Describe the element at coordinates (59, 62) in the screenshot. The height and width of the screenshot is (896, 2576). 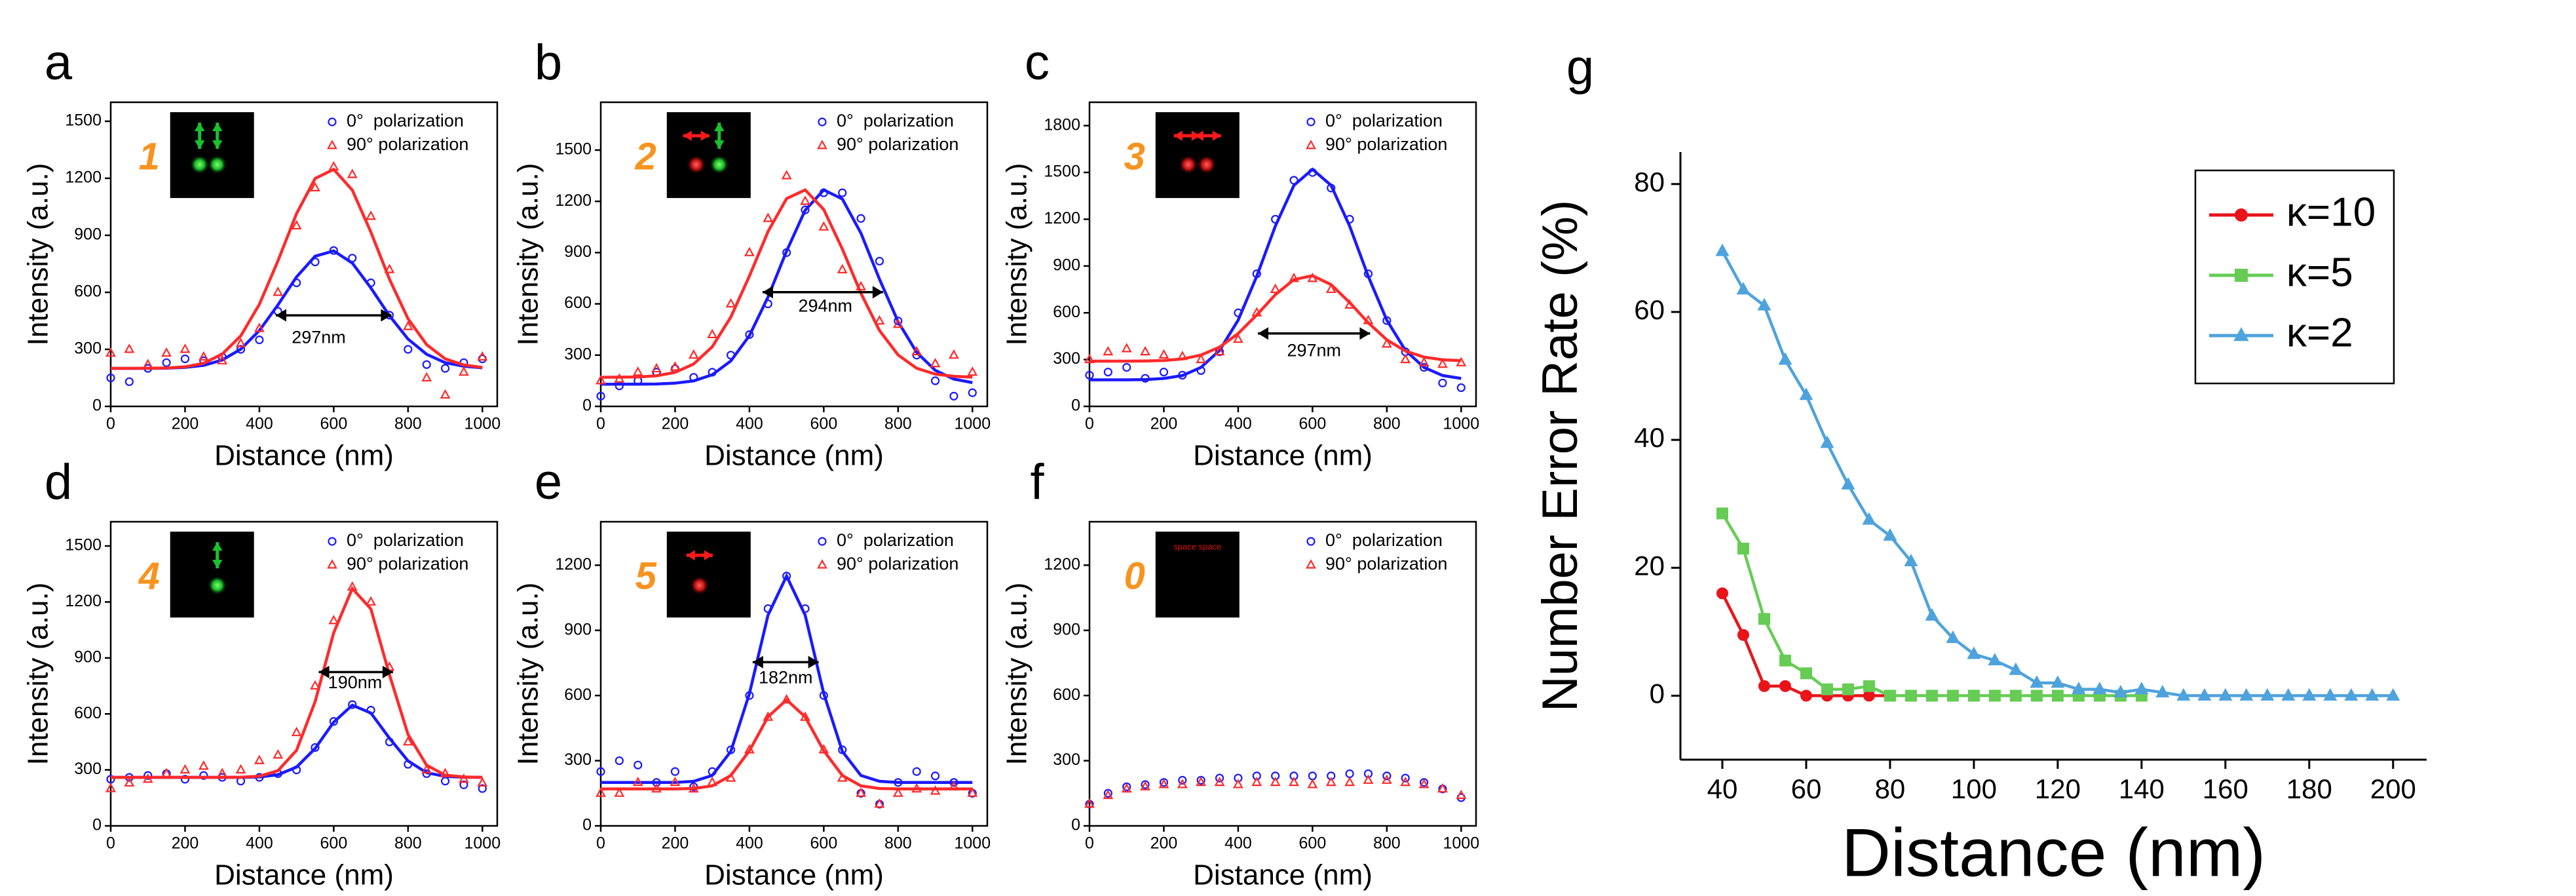
I see `panel-label: a` at that location.